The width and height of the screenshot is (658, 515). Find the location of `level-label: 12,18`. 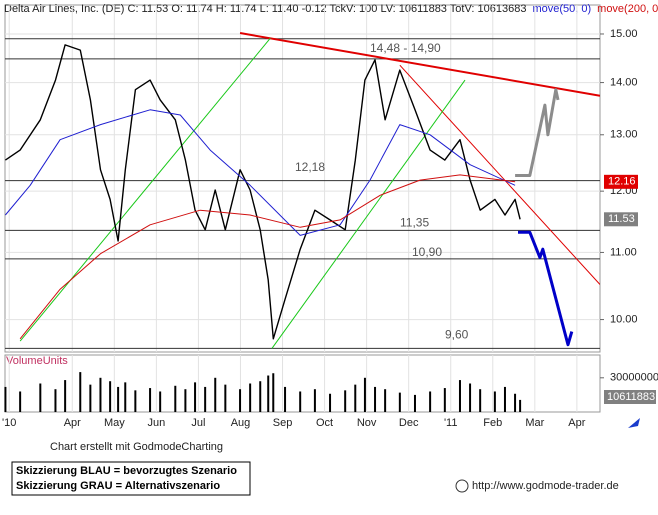

level-label: 12,18 is located at coordinates (310, 167).